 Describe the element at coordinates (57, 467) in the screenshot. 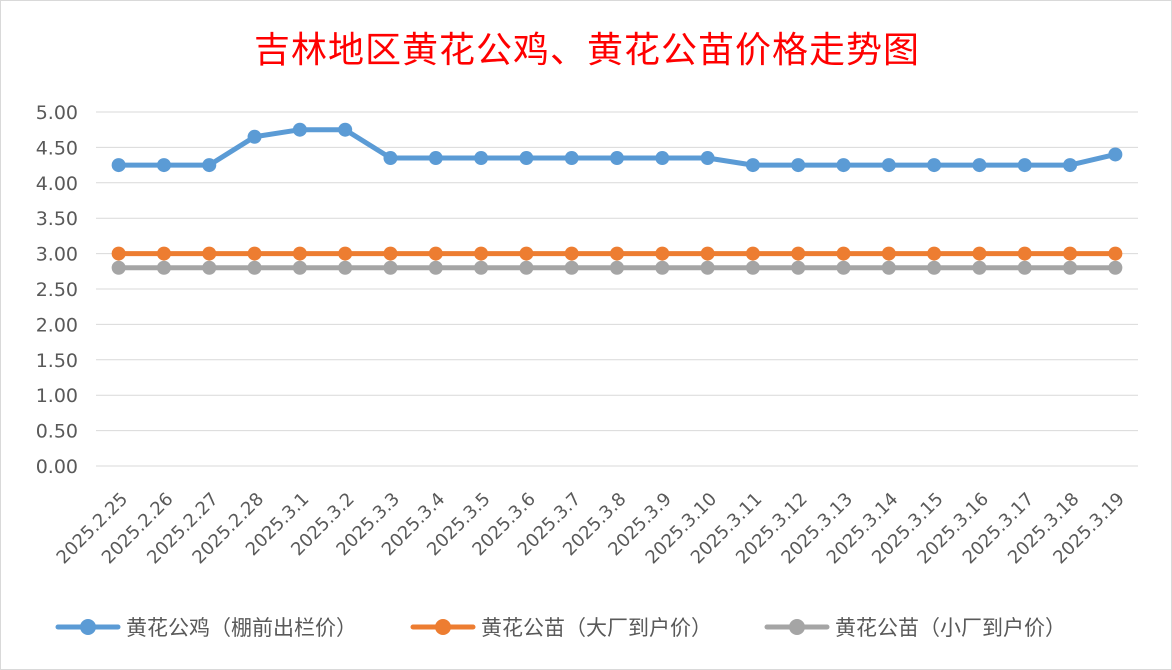

I see `y-tick-label: 0.00` at that location.